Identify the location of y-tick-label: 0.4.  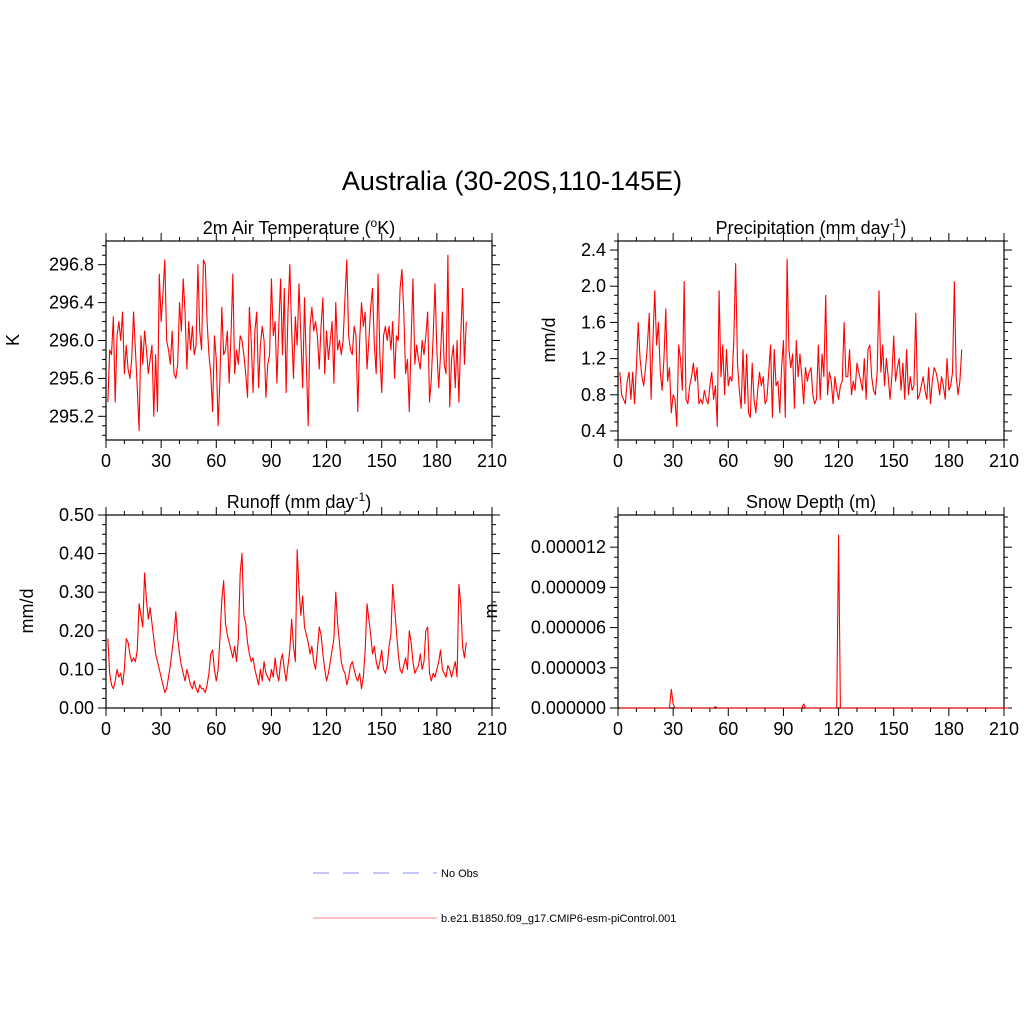
(593, 431).